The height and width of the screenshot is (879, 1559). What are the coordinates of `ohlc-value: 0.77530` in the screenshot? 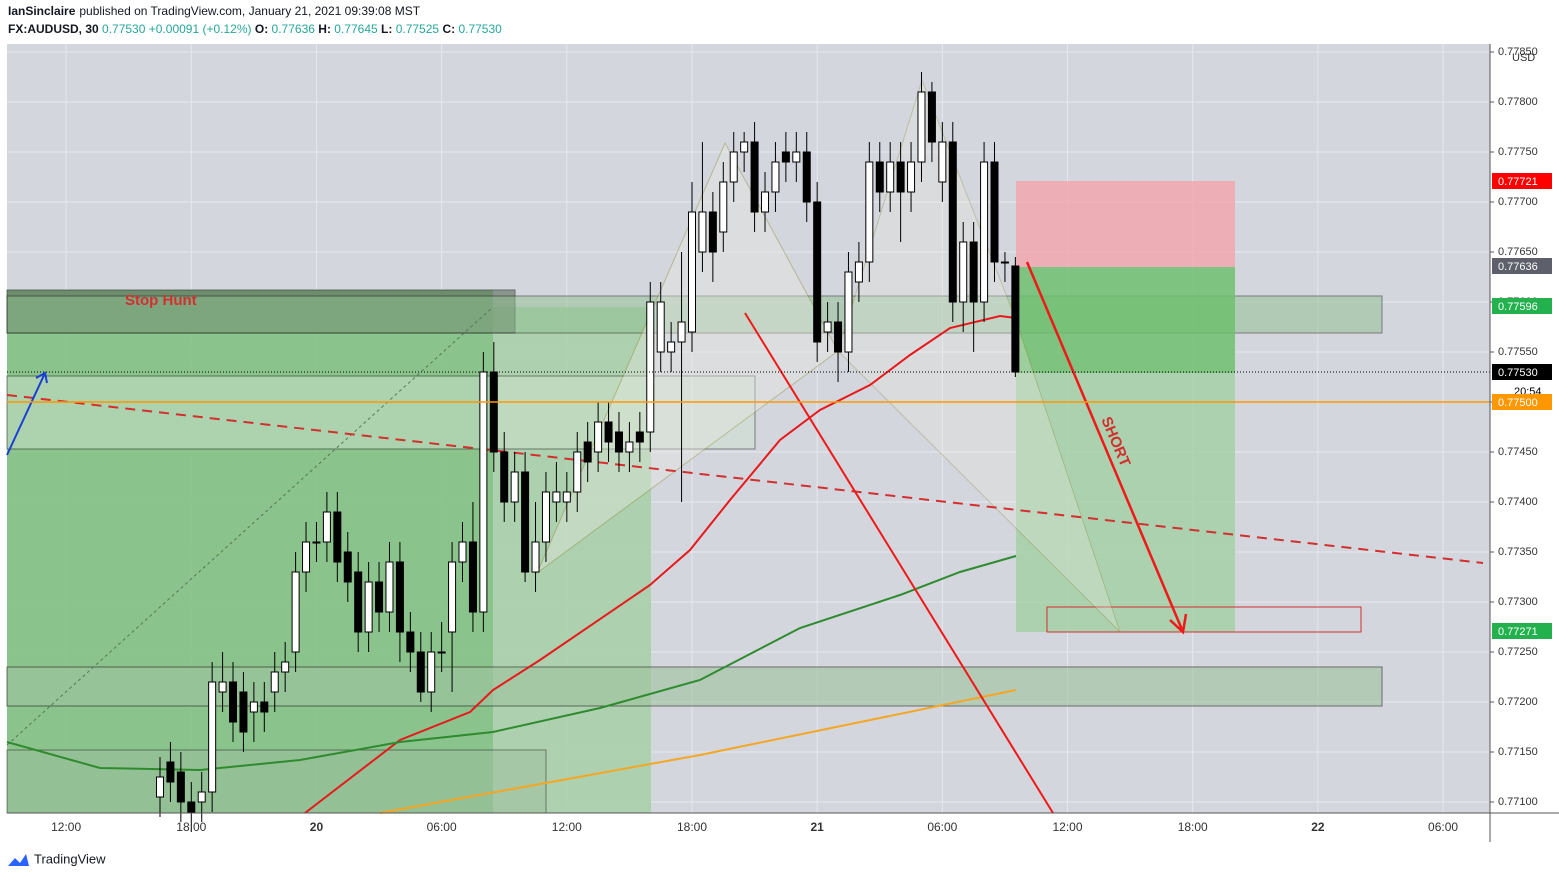 It's located at (480, 29).